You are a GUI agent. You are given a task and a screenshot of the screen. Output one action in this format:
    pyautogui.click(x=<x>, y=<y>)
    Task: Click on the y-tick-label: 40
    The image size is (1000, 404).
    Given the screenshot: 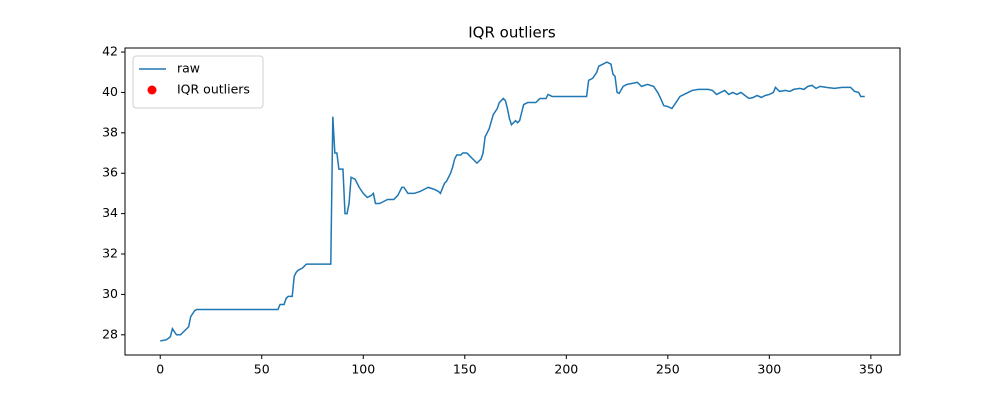 What is the action you would take?
    pyautogui.click(x=110, y=91)
    